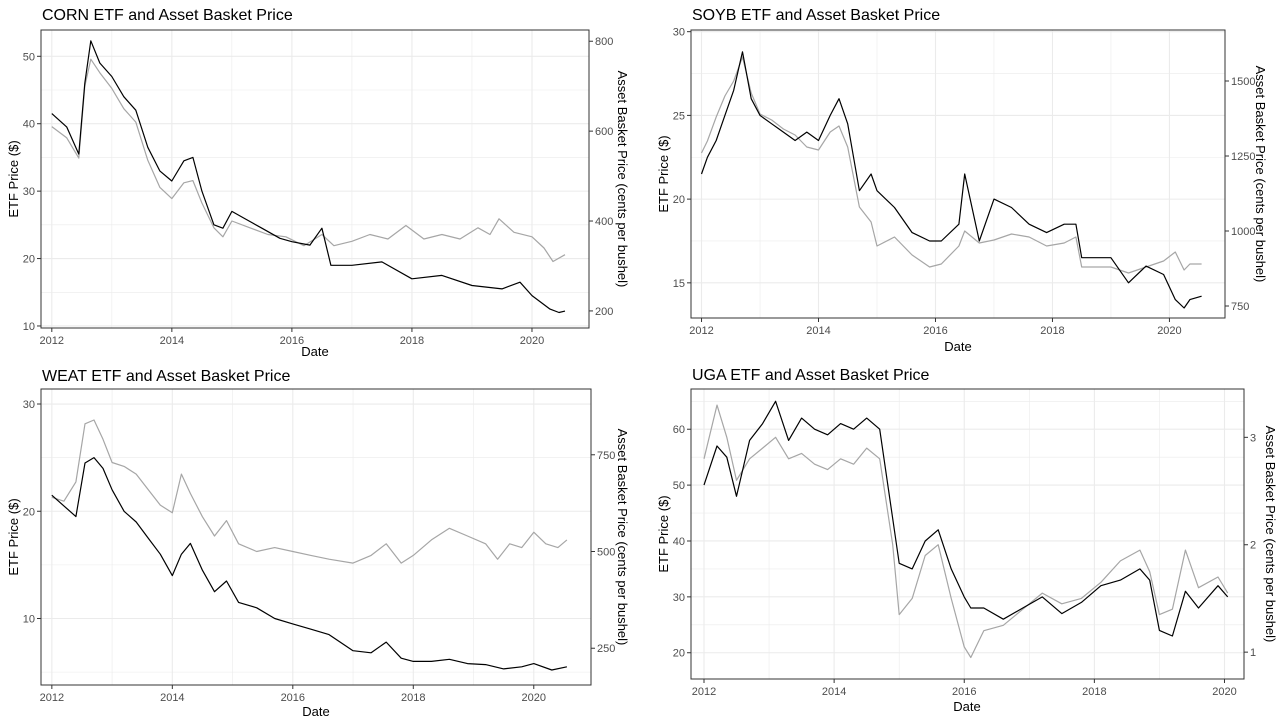 Image resolution: width=1280 pixels, height=720 pixels. Describe the element at coordinates (679, 284) in the screenshot. I see `y-tick-label: 15` at that location.